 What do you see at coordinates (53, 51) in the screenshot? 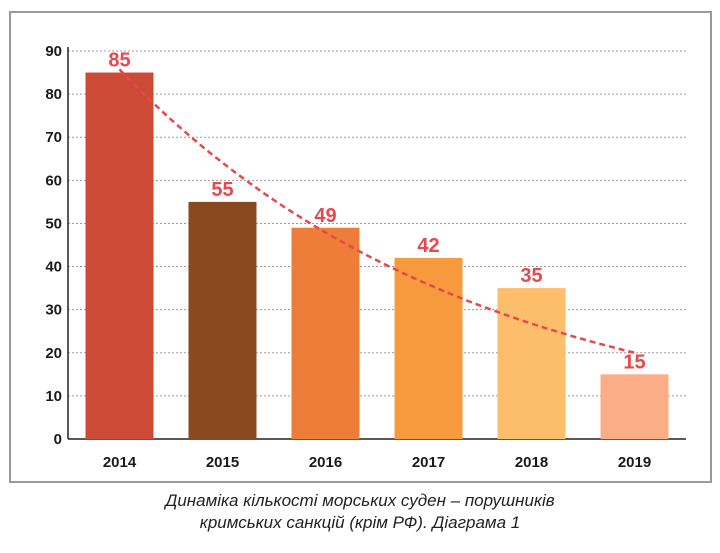
I see `y-tick-label: 90` at bounding box center [53, 51].